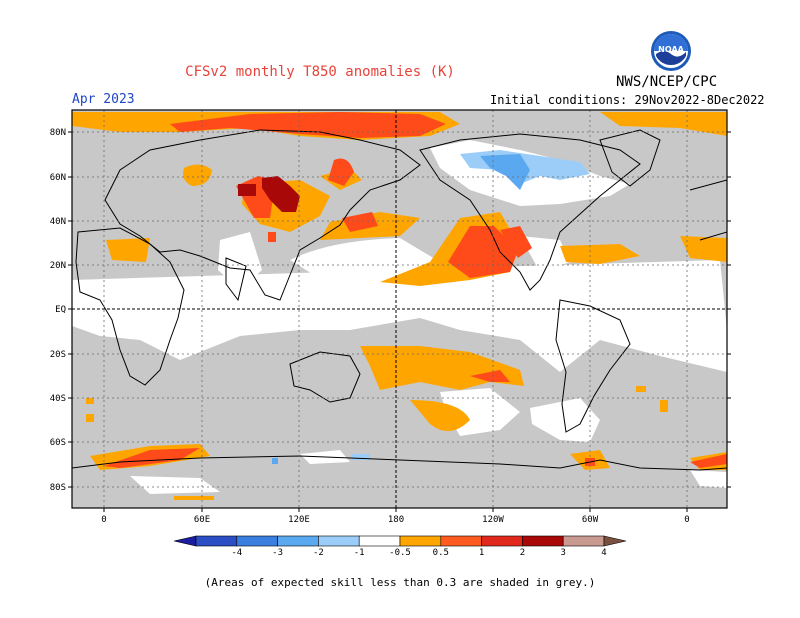 This screenshot has height=618, width=800. I want to click on lon-label: 60W, so click(590, 520).